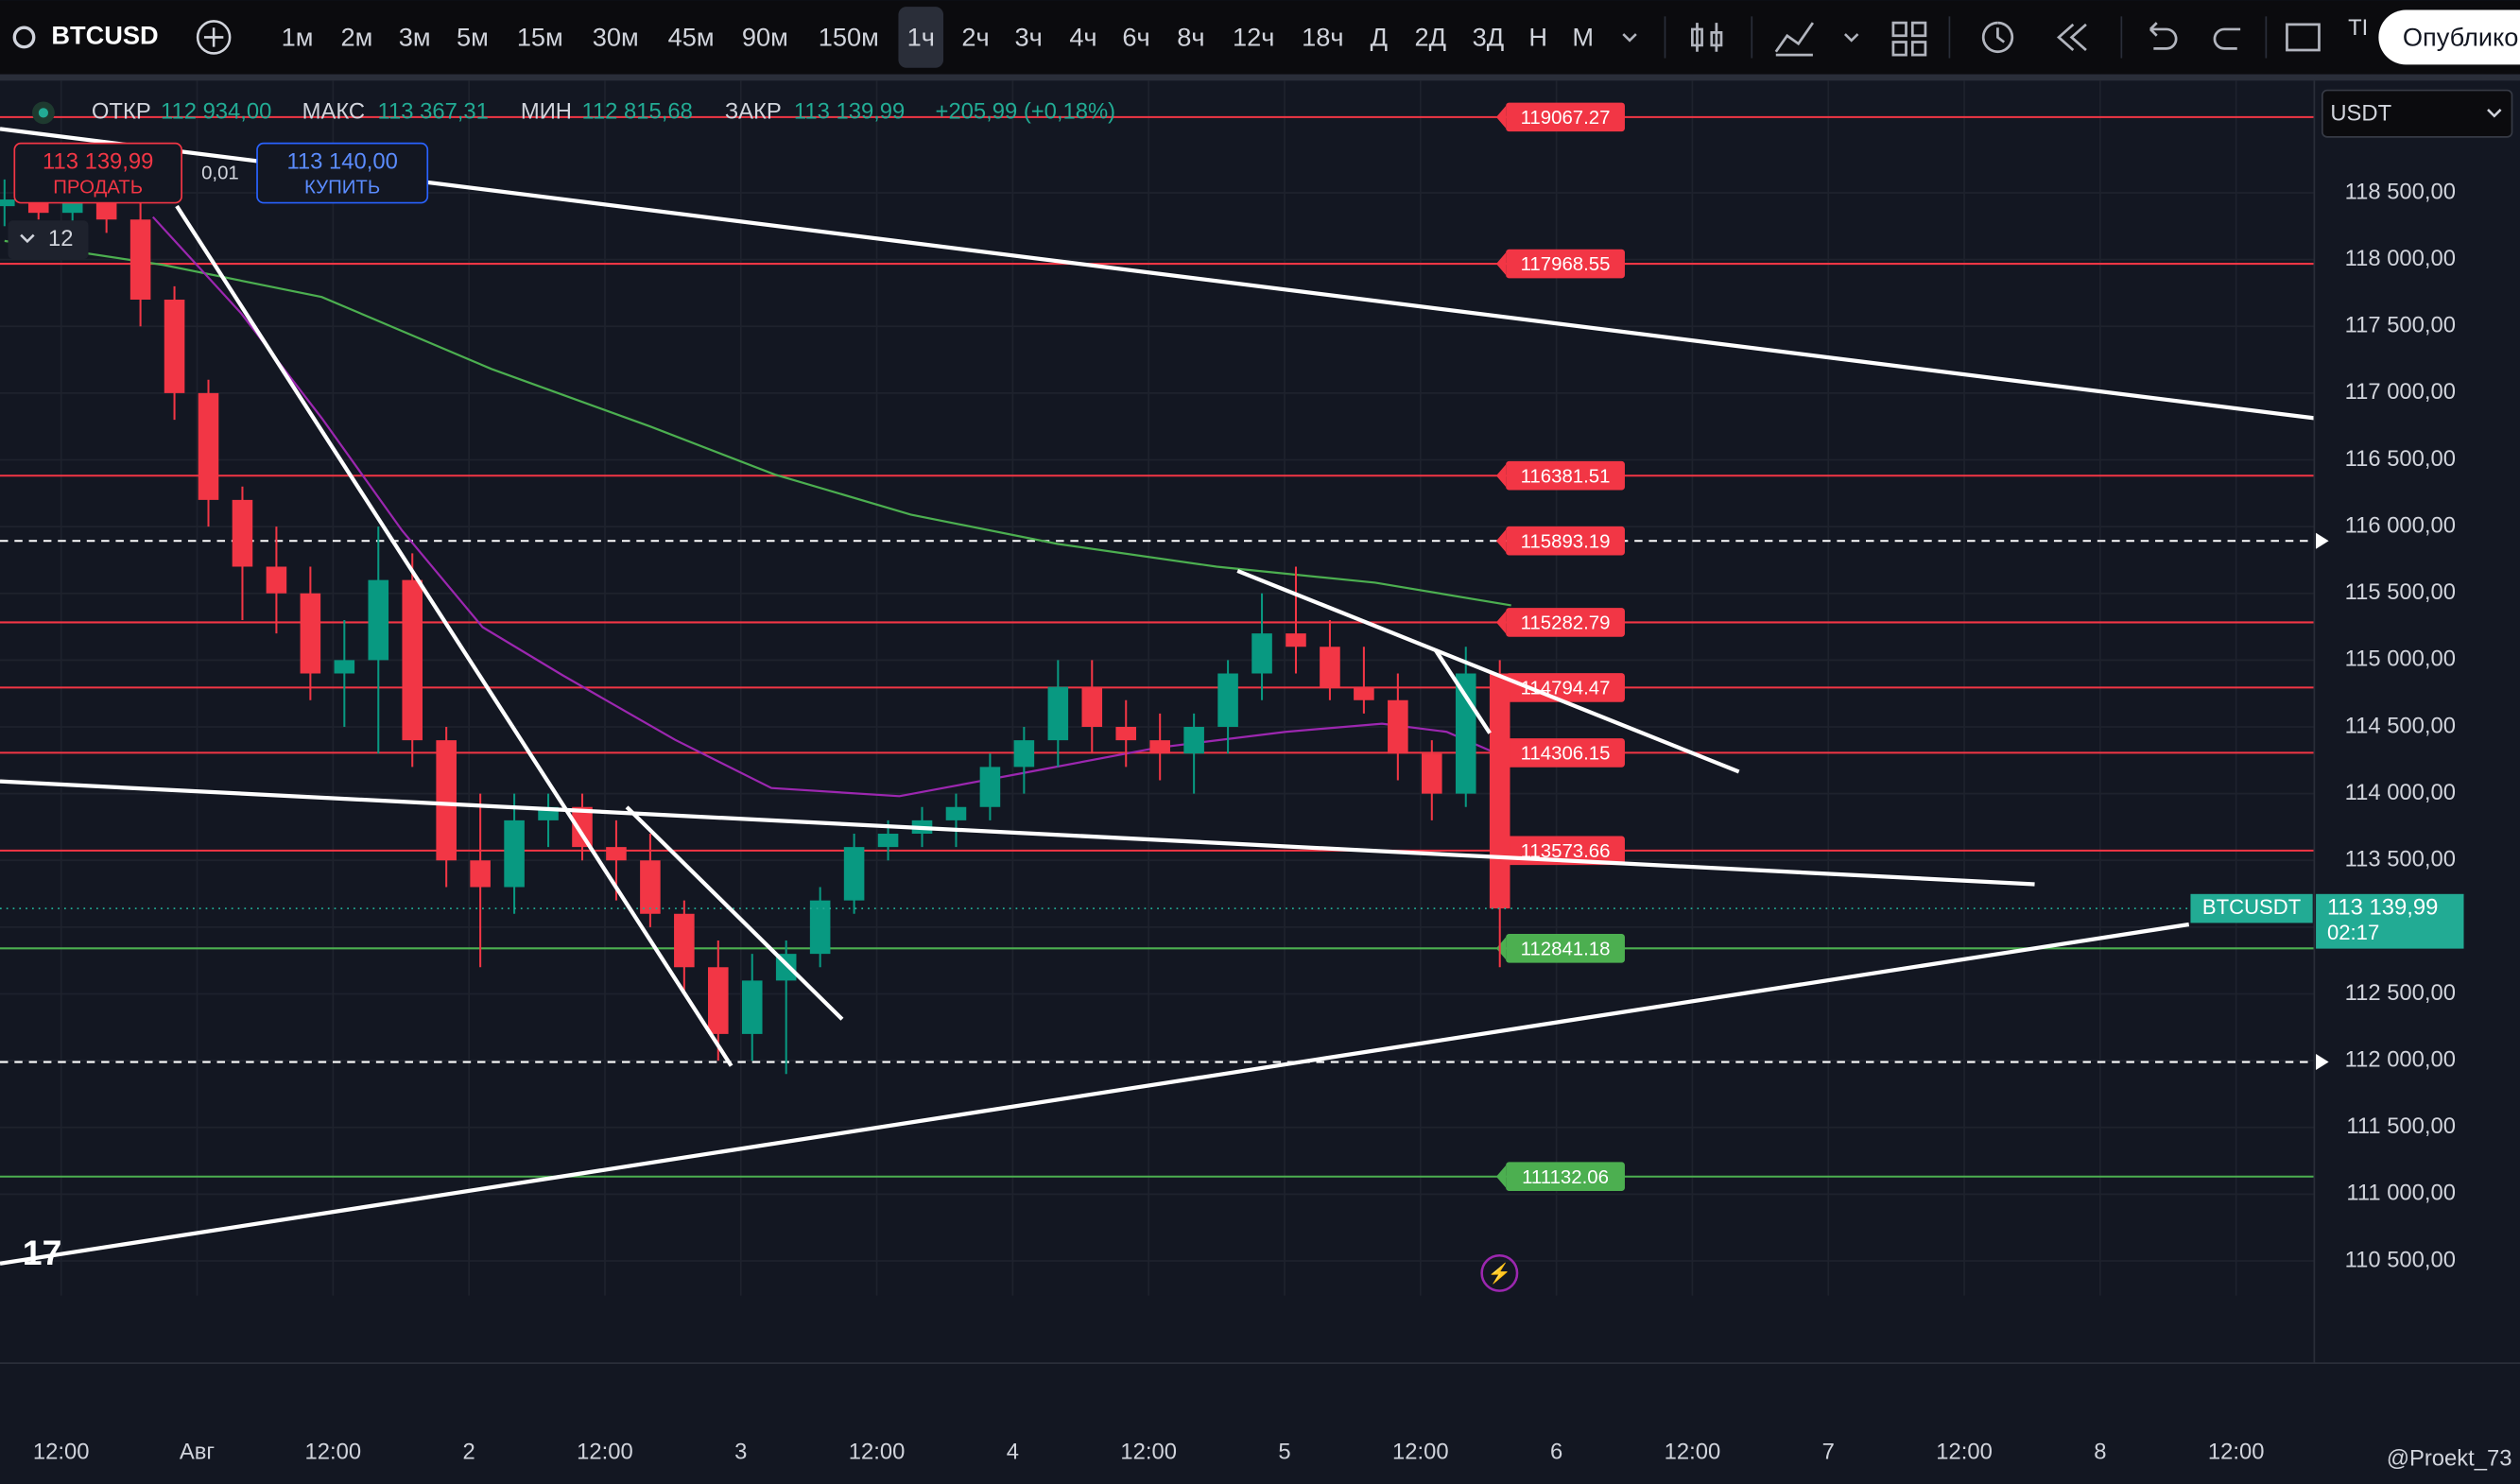 This screenshot has height=1484, width=2520. What do you see at coordinates (1322, 36) in the screenshot?
I see `interval: 18ч` at bounding box center [1322, 36].